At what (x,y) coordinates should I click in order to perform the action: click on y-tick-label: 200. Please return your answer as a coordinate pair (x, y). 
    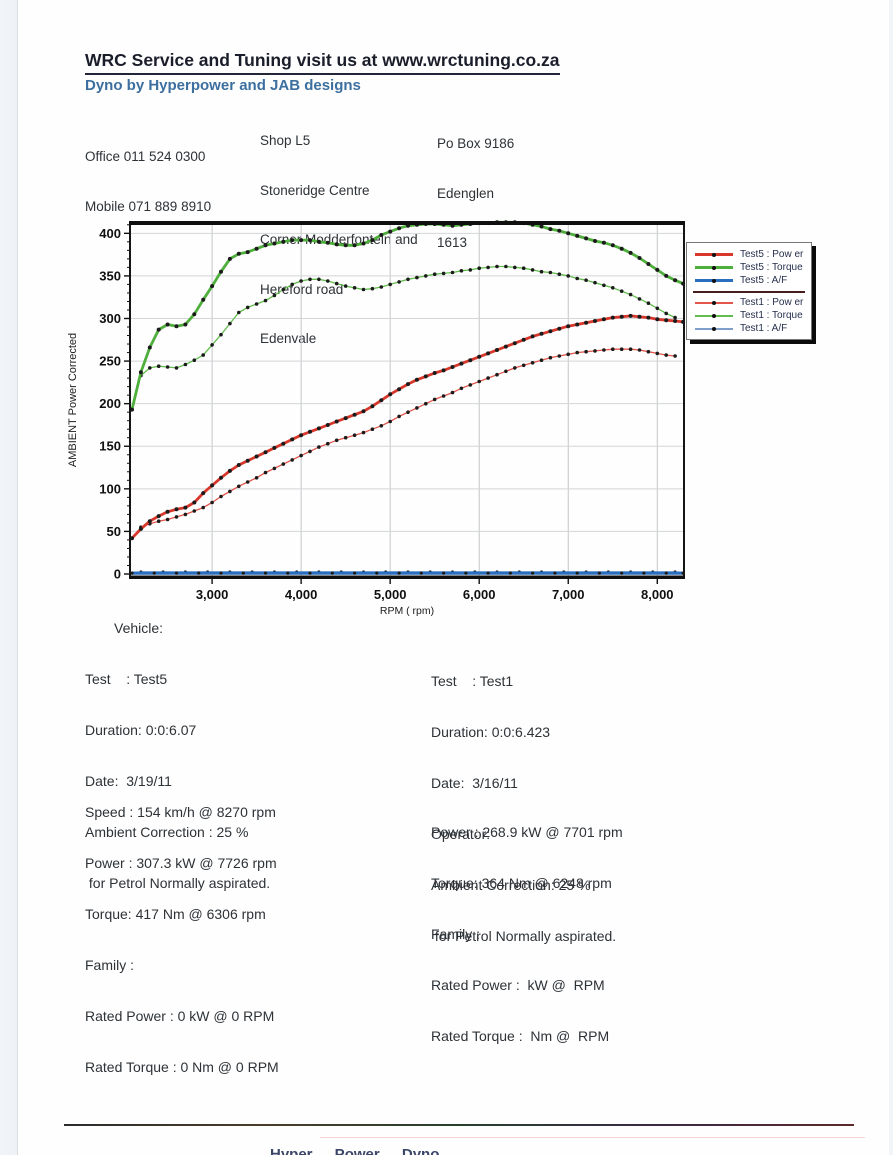
    Looking at the image, I should click on (110, 403).